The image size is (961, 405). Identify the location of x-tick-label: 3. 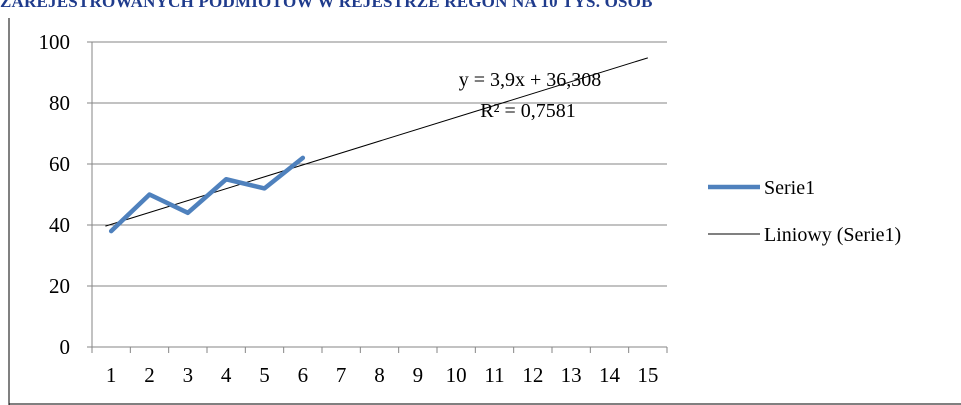
(188, 375).